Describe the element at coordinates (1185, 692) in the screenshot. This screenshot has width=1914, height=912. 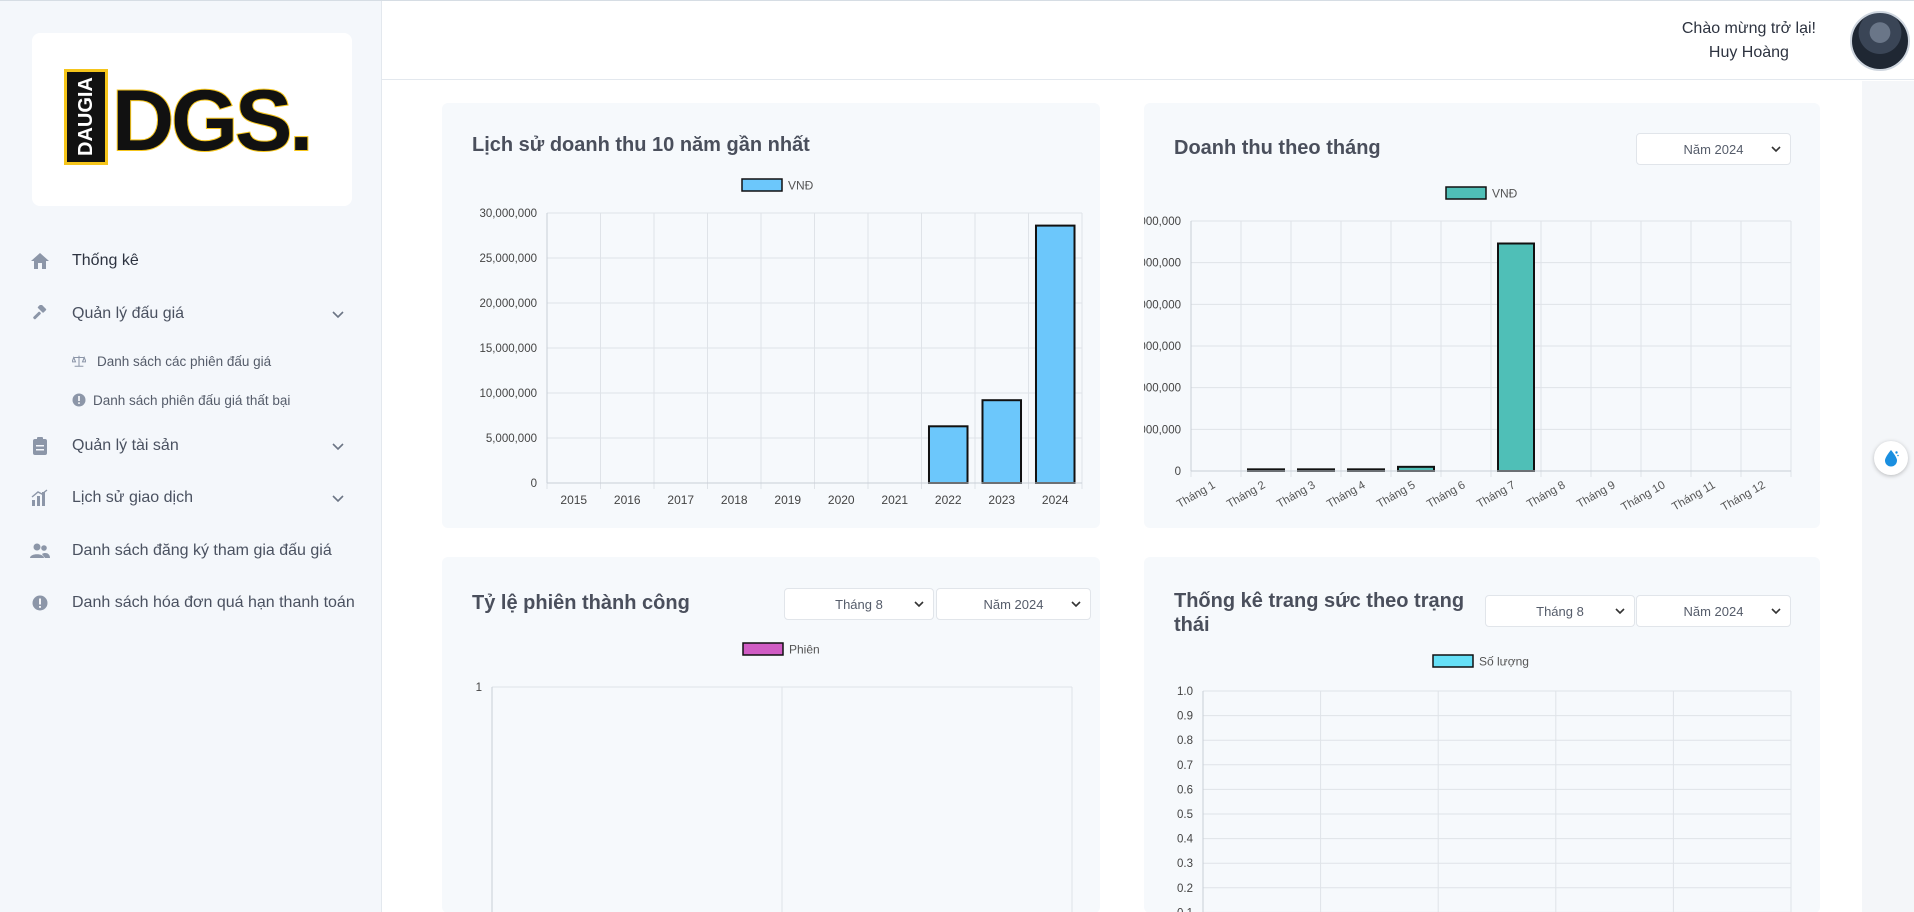
I see `y-tick-label: 1.0` at that location.